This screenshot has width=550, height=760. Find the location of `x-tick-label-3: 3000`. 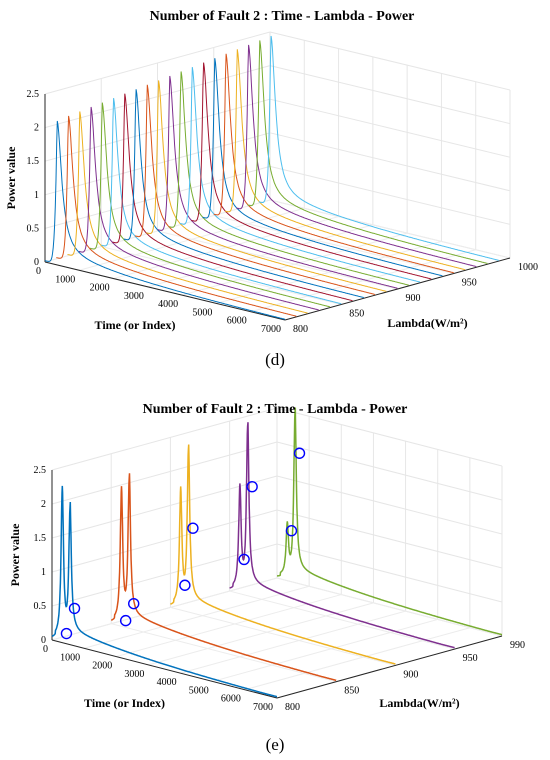

x-tick-label-3: 3000 is located at coordinates (134, 296).